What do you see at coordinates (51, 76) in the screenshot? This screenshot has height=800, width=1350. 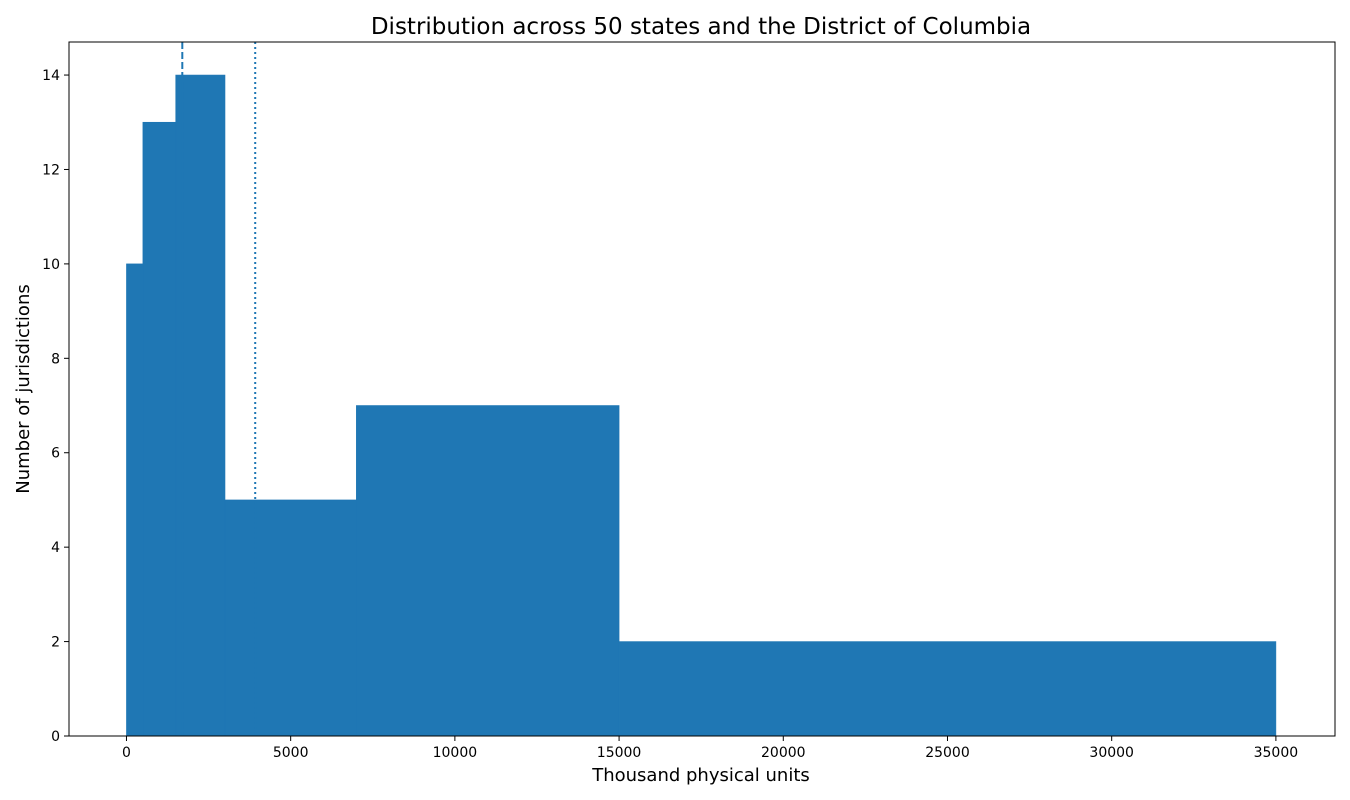 I see `y-tick-label: 14` at bounding box center [51, 76].